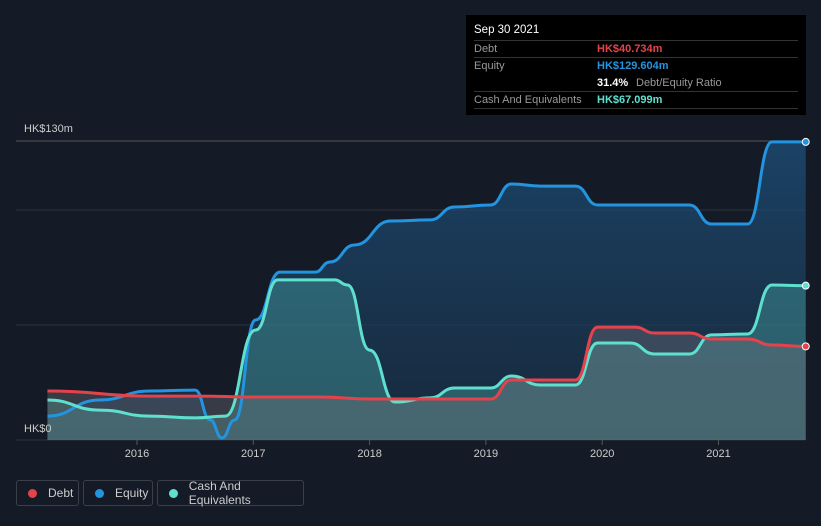 The image size is (821, 526). Describe the element at coordinates (219, 493) in the screenshot. I see `legend-cash-label: Cash And Equivalents` at that location.